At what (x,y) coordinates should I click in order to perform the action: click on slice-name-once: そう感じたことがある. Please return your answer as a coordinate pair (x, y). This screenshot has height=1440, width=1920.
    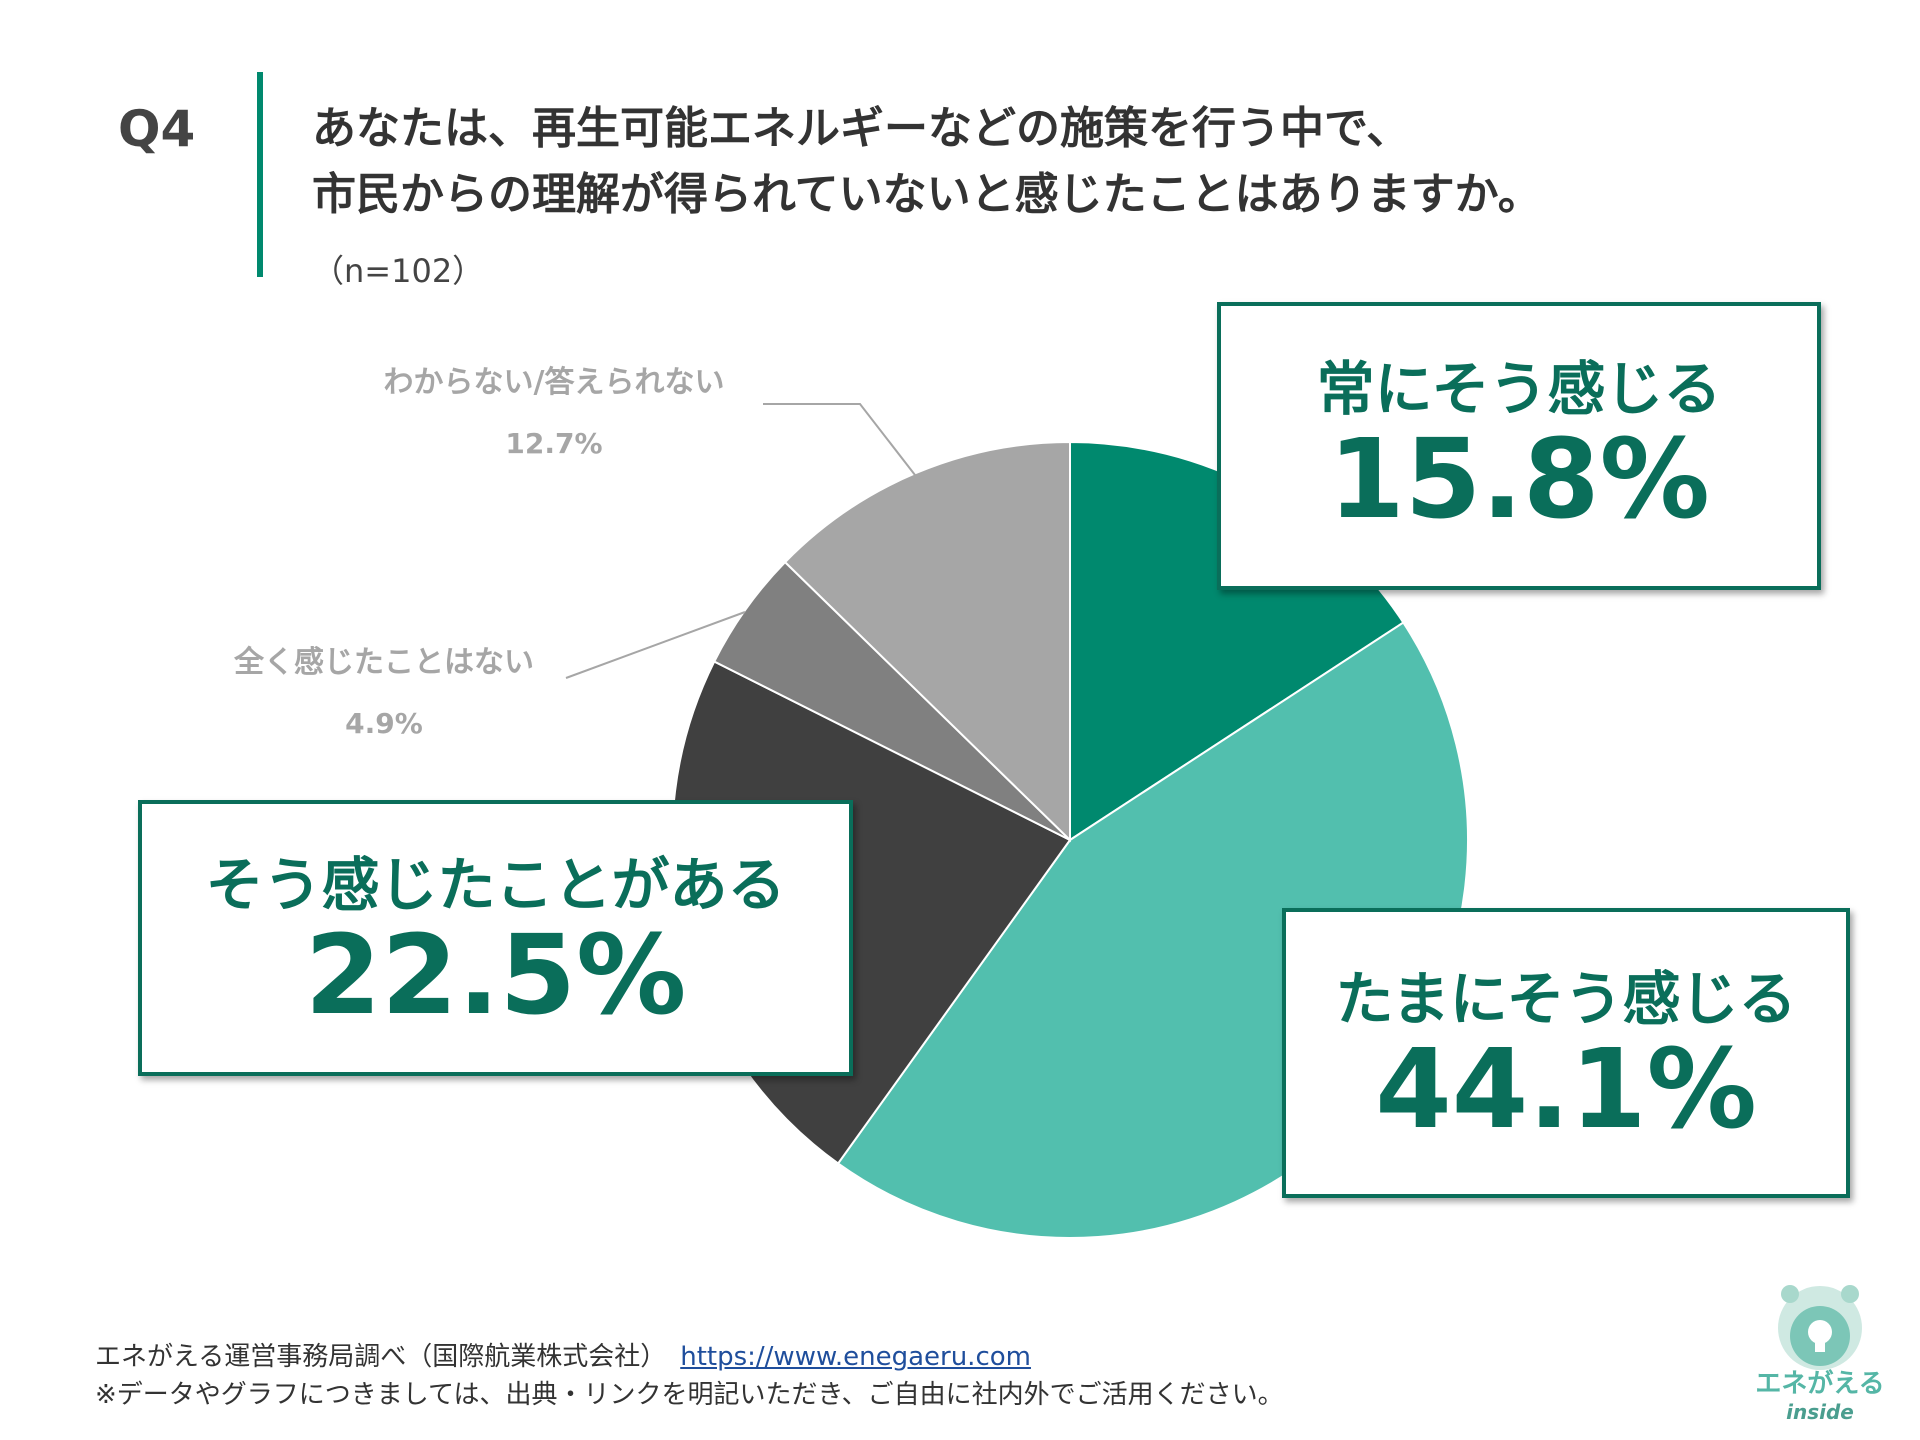
    Looking at the image, I should click on (495, 885).